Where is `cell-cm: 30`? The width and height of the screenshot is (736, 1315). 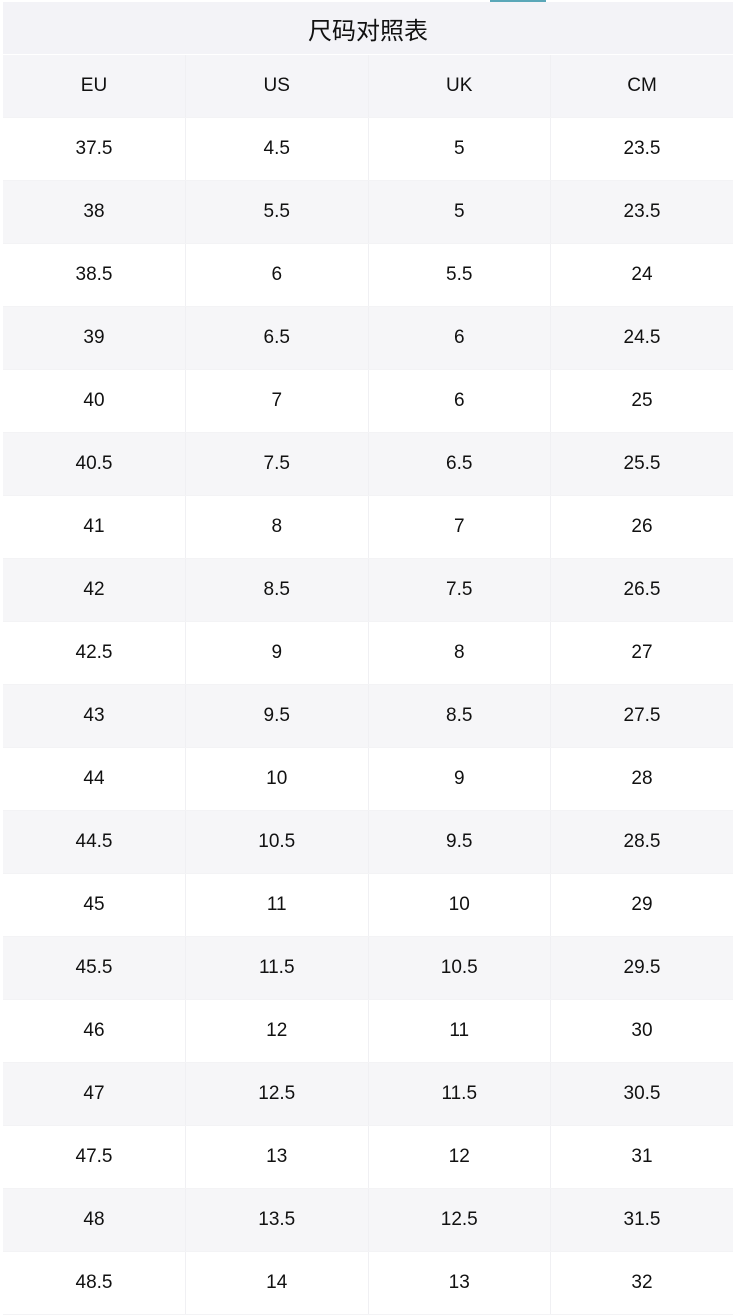 cell-cm: 30 is located at coordinates (641, 1031).